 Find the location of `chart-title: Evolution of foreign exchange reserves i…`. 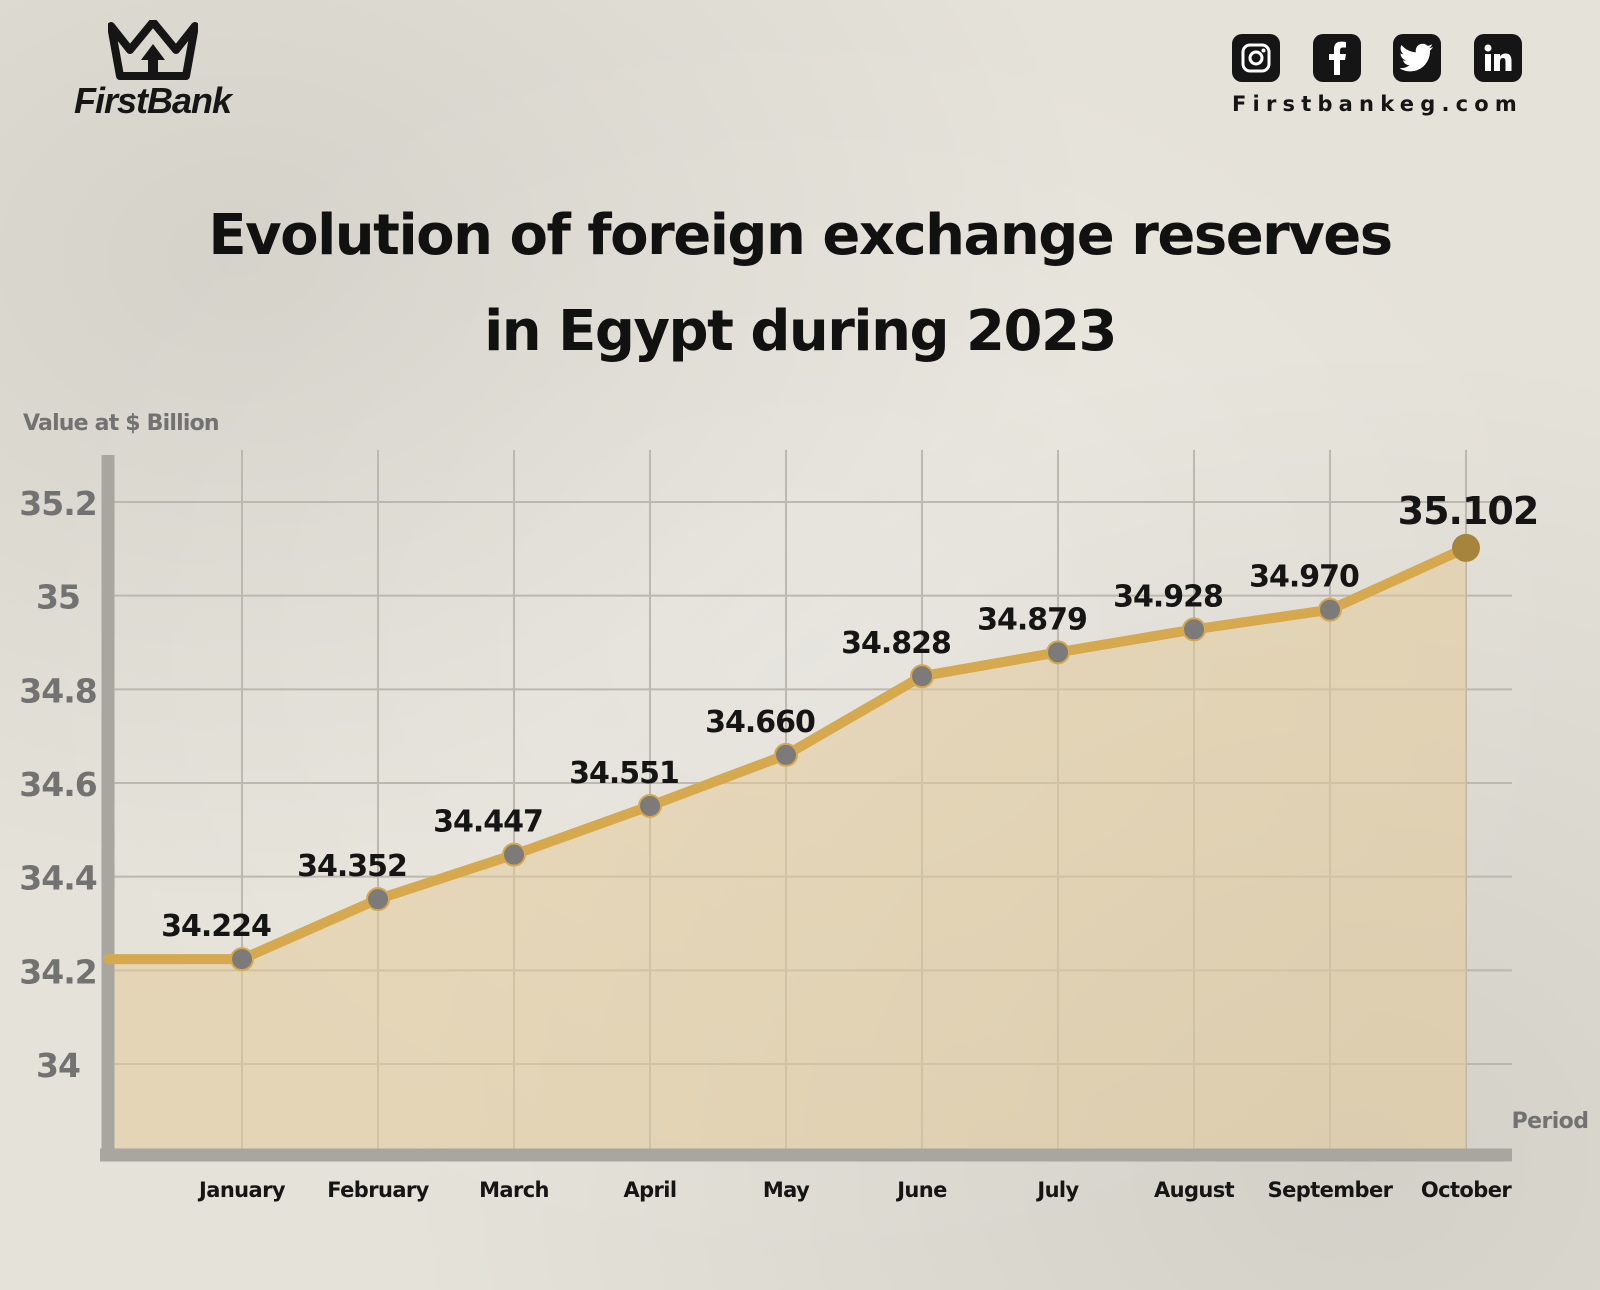

chart-title: Evolution of foreign exchange reserves i… is located at coordinates (800, 284).